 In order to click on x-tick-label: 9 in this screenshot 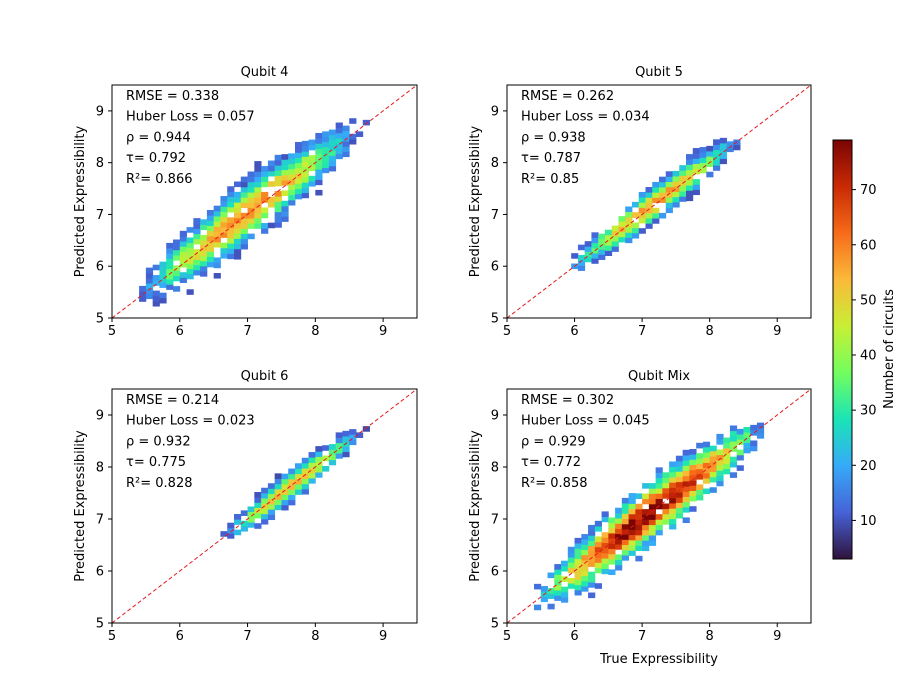, I will do `click(383, 331)`.